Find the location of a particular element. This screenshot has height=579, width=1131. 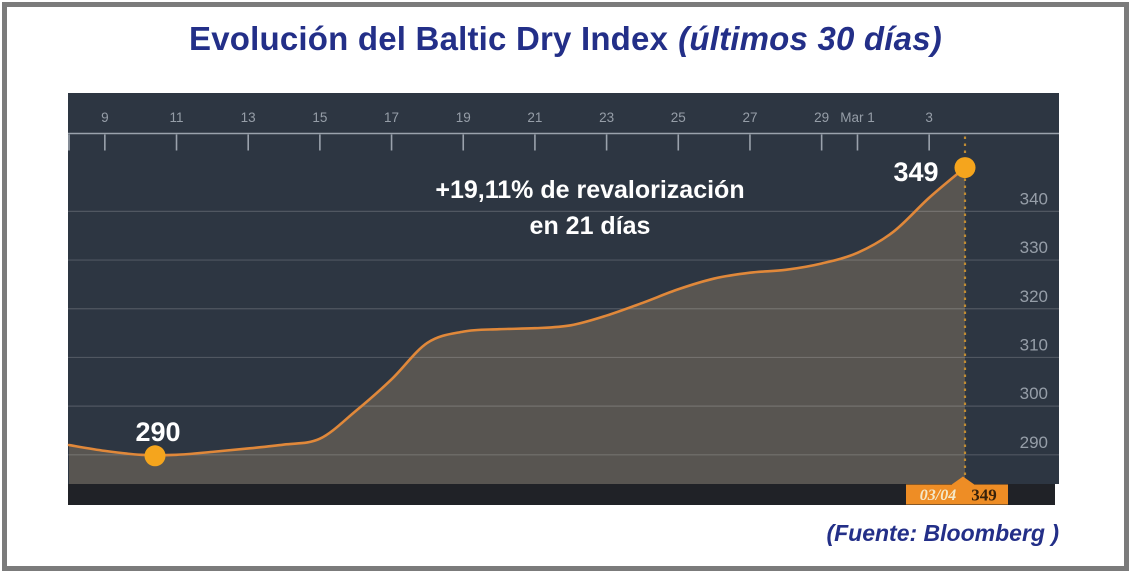

date-tag-date: 03/04 is located at coordinates (938, 495).